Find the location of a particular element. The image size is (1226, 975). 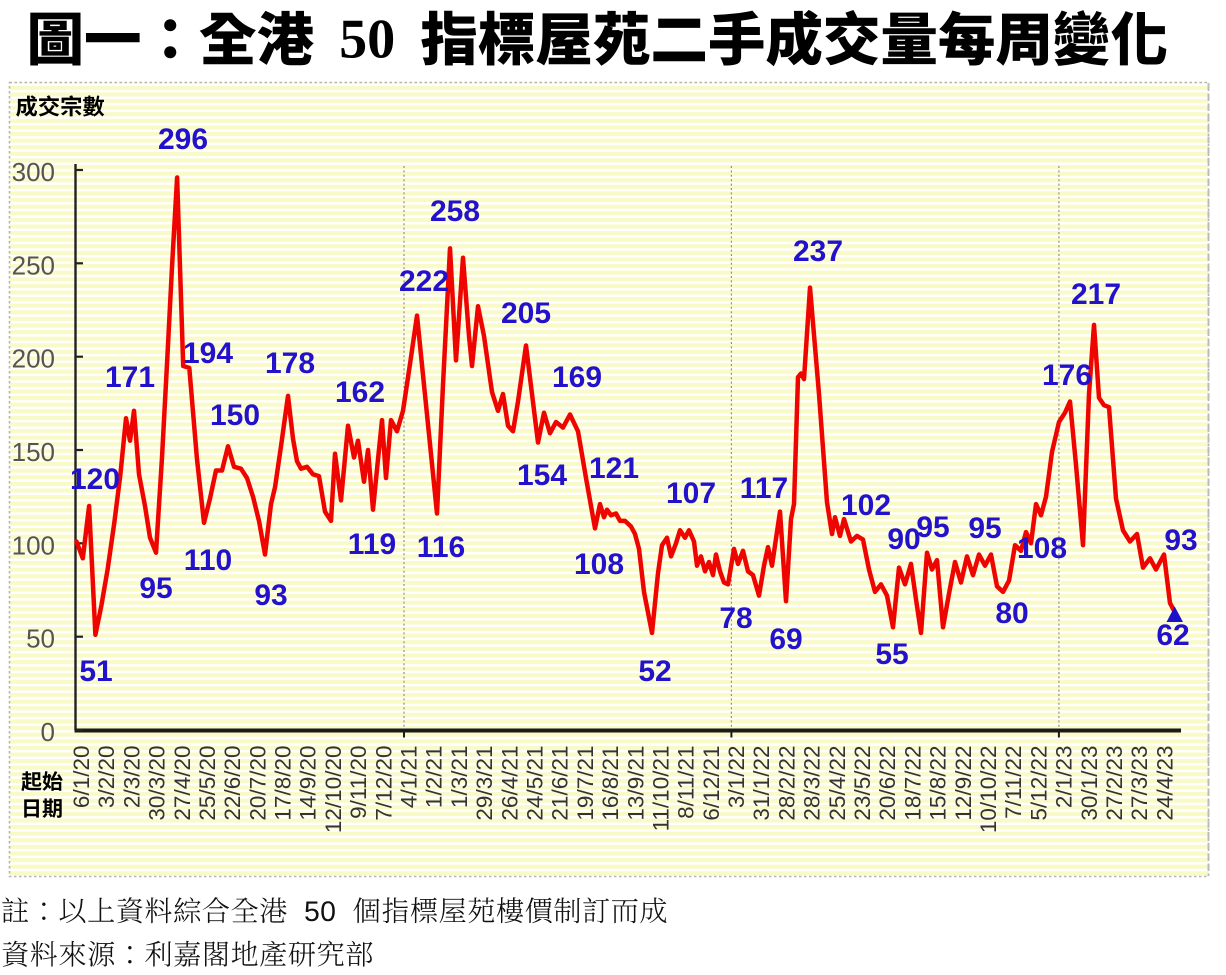

svg-text: 1/3/21 is located at coordinates (459, 777).